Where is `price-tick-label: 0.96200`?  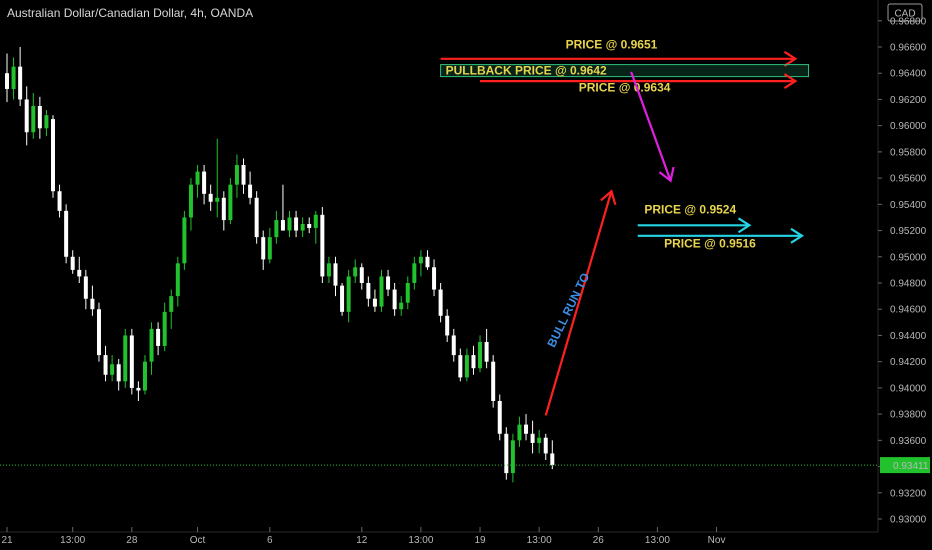
price-tick-label: 0.96200 is located at coordinates (908, 100).